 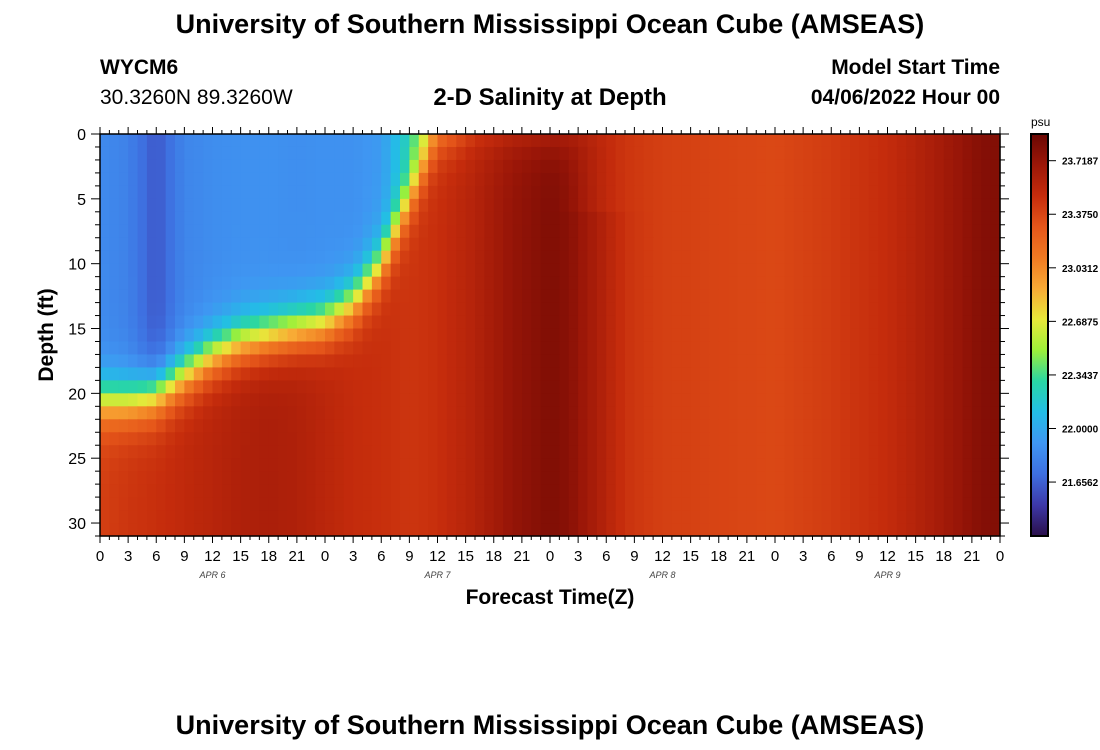 What do you see at coordinates (1080, 215) in the screenshot?
I see `colorbar-tick-label: 23.3750` at bounding box center [1080, 215].